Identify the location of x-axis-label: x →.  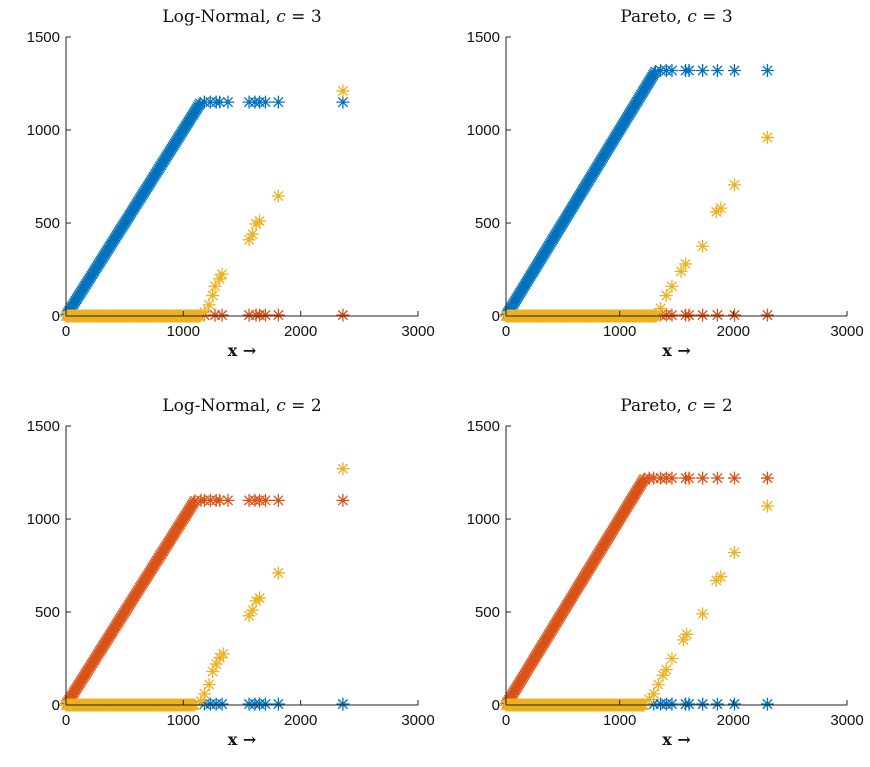
(242, 739).